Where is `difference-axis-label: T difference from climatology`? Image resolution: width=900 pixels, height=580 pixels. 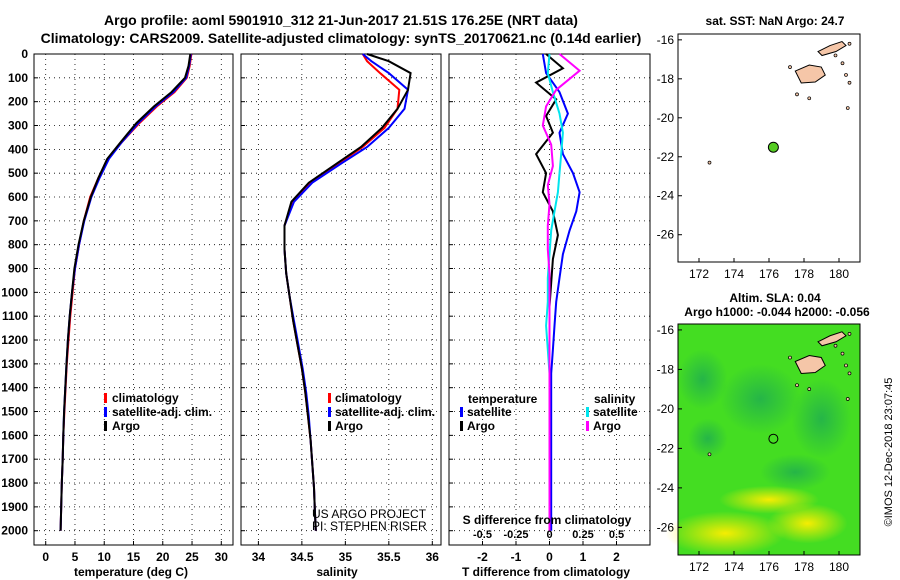
difference-axis-label: T difference from climatology is located at coordinates (546, 572).